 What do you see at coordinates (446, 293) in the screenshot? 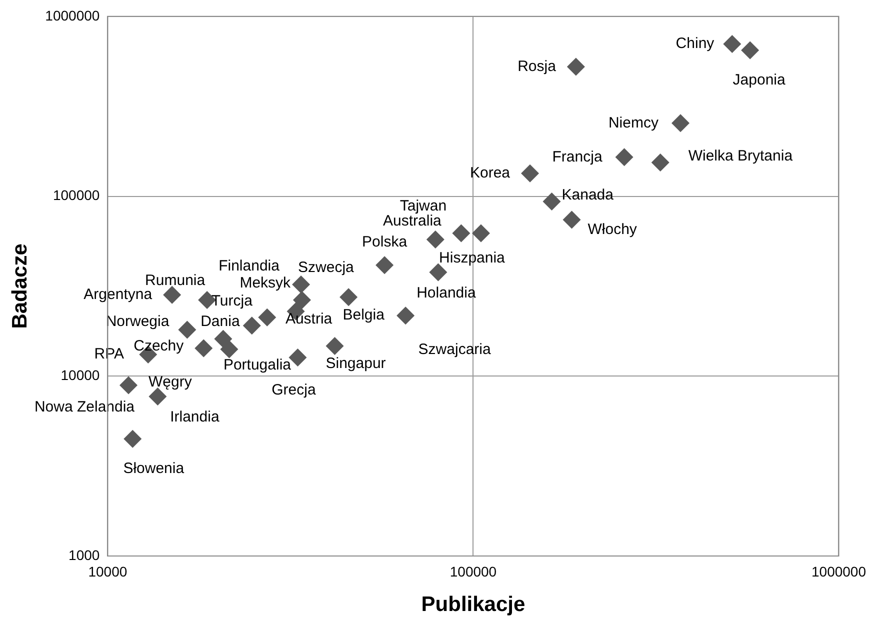
I see `annotation: Holandia` at bounding box center [446, 293].